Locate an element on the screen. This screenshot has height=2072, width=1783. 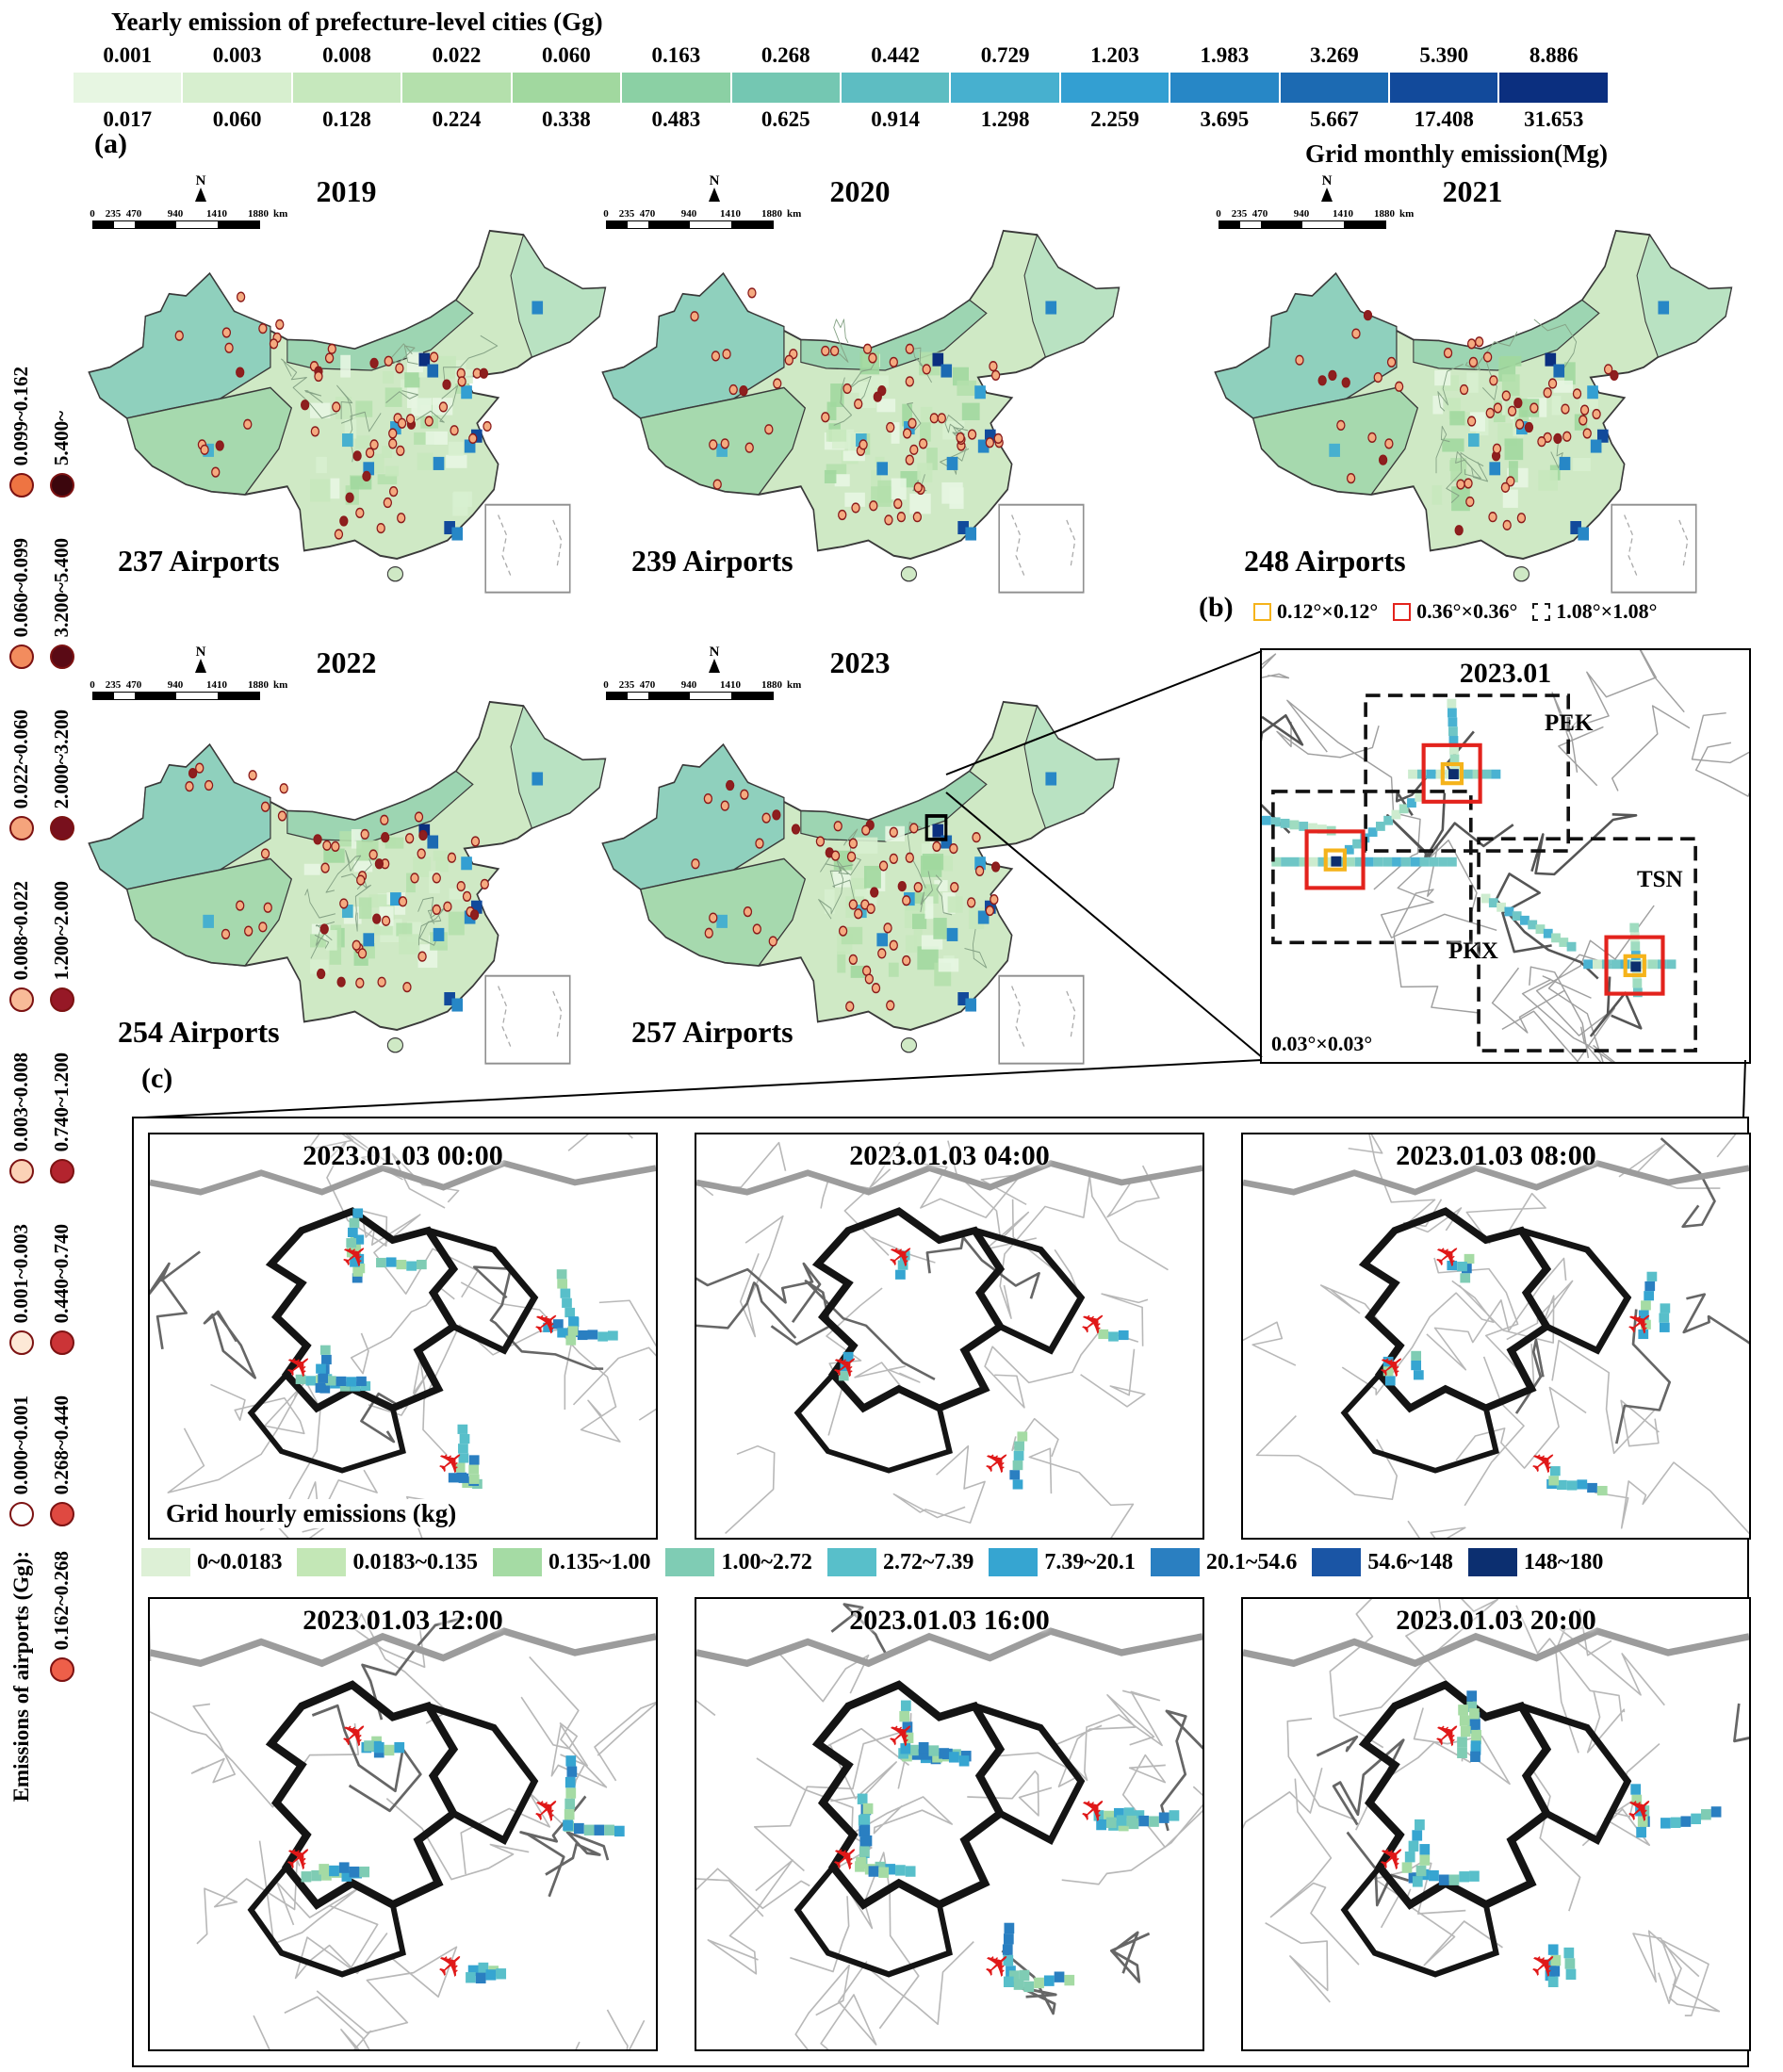
ramp-step: 0.268 0.625 is located at coordinates (785, 87).